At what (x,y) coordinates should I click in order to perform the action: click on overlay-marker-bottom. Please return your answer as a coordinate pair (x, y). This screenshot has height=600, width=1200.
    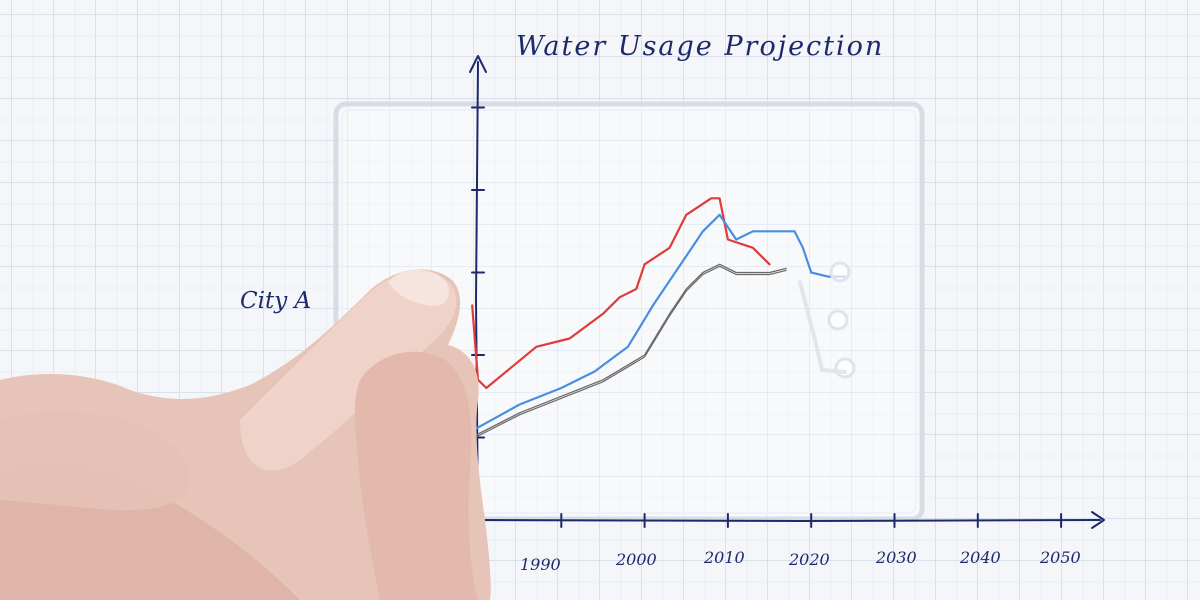
    Looking at the image, I should click on (845, 368).